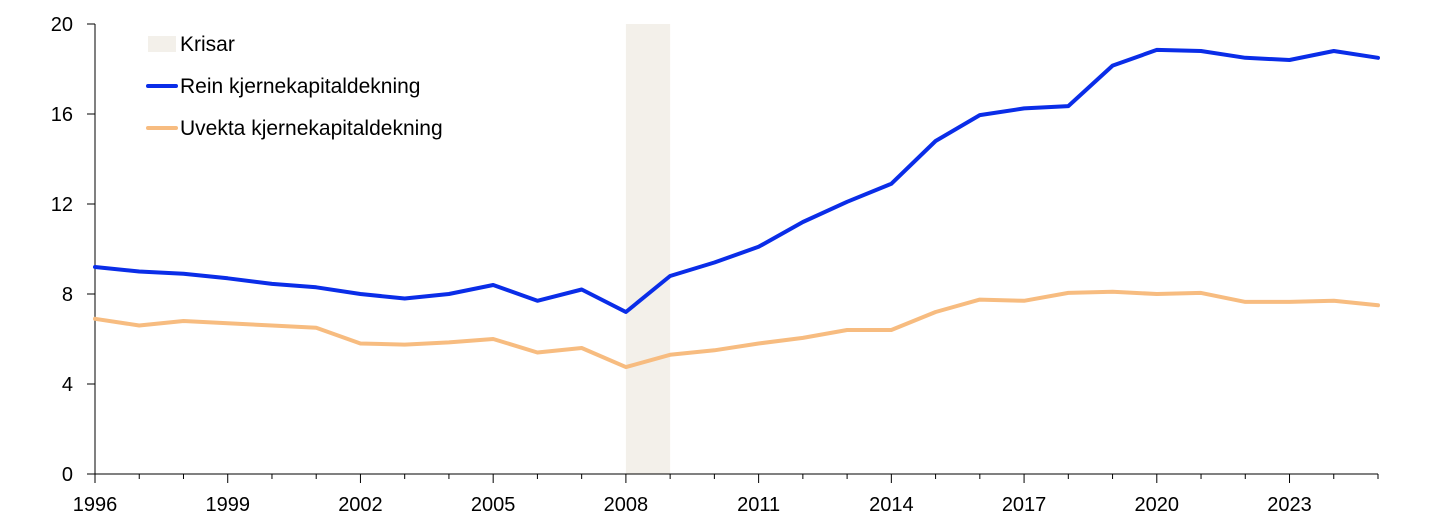  Describe the element at coordinates (360, 505) in the screenshot. I see `x-tick-label-2: 2002` at that location.